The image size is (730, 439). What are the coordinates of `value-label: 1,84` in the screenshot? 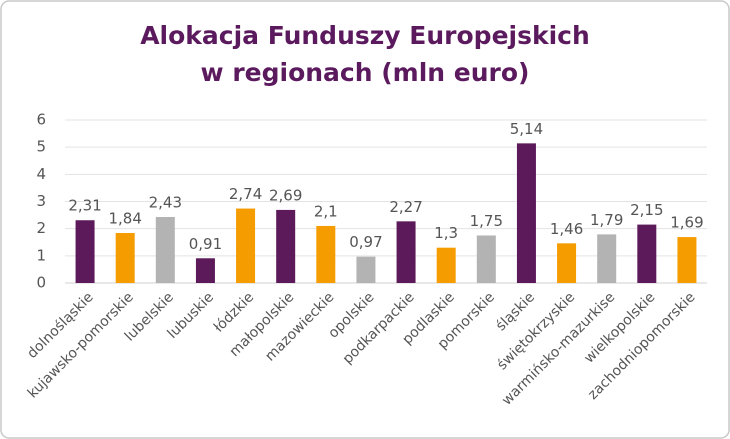 It's located at (124, 219).